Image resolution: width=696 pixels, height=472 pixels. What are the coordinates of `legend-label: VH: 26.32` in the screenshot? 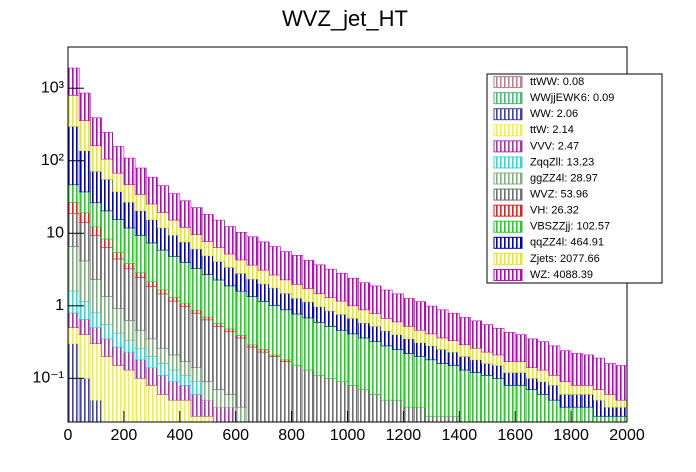 It's located at (554, 211).